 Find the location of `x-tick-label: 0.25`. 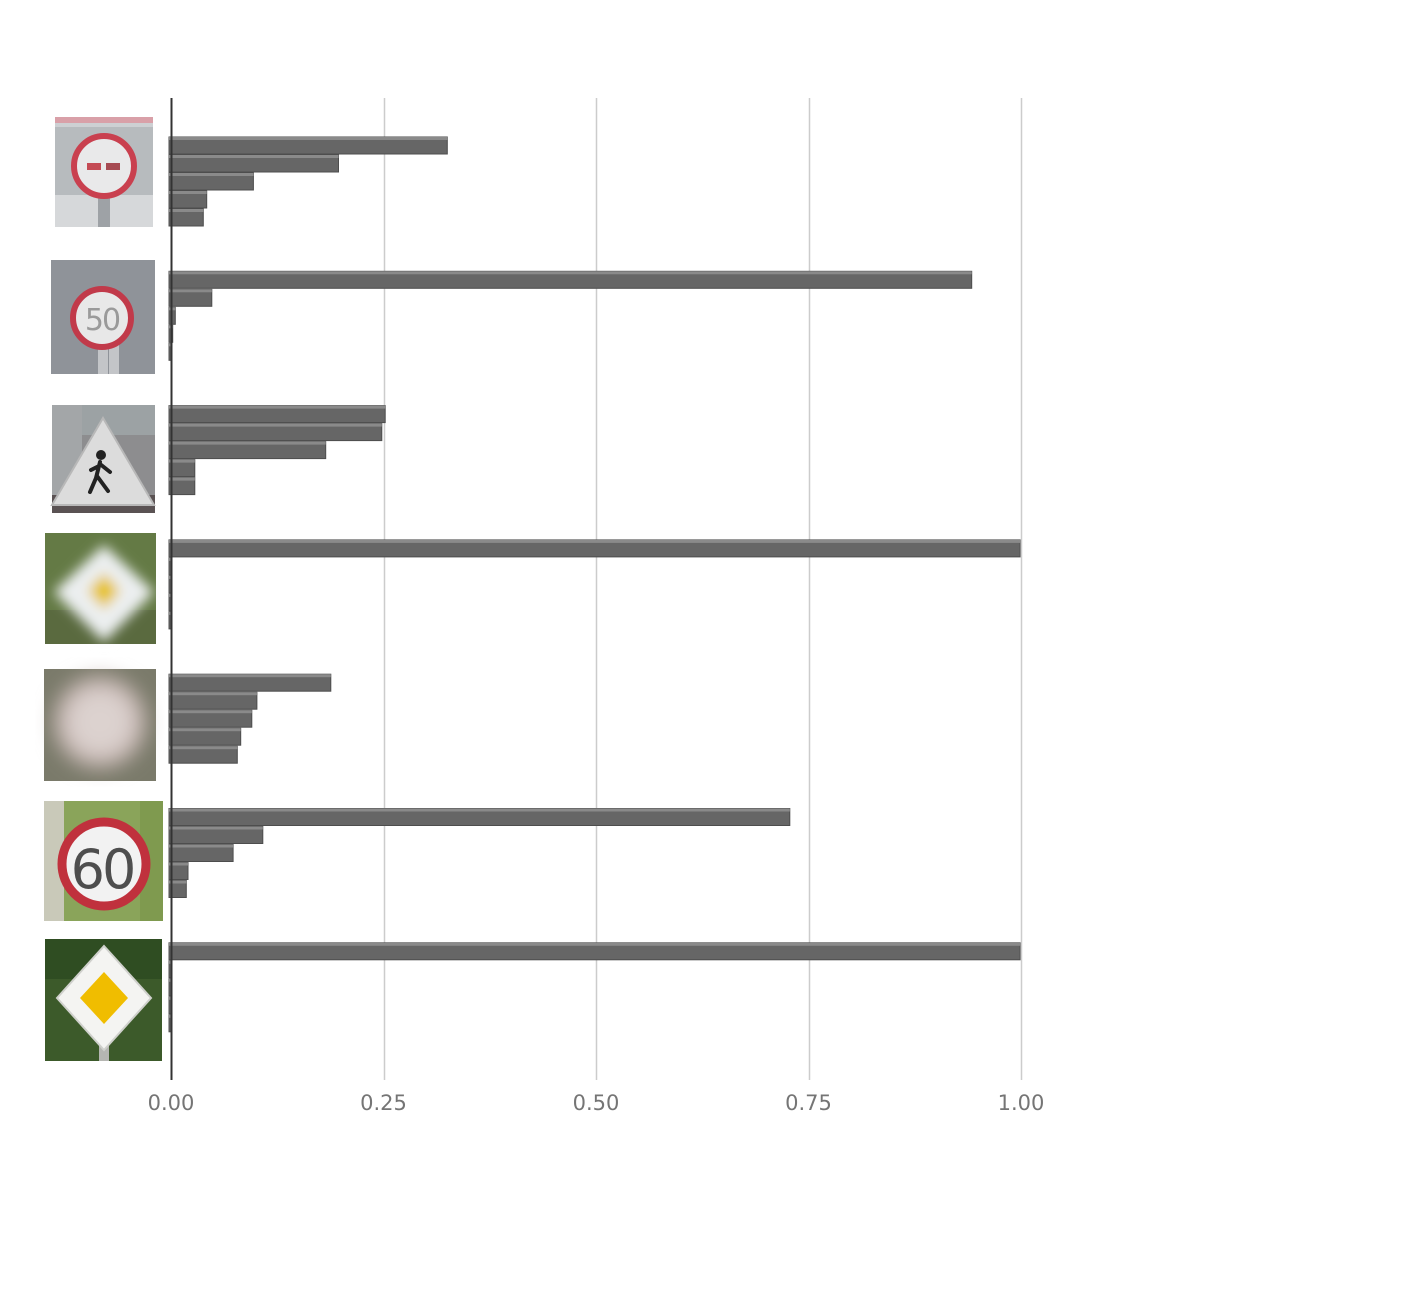

x-tick-label: 0.25 is located at coordinates (383, 1103).